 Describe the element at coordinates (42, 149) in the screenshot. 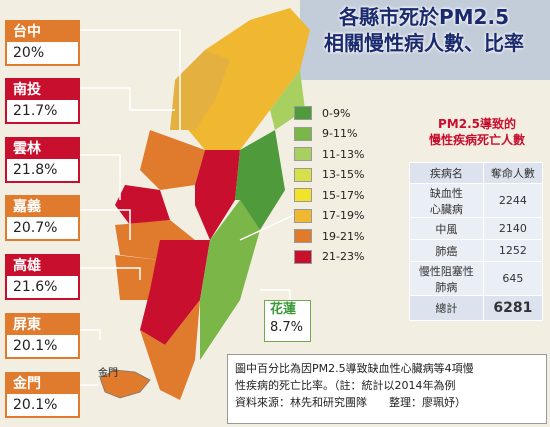

I see `county-name: 雲林` at that location.